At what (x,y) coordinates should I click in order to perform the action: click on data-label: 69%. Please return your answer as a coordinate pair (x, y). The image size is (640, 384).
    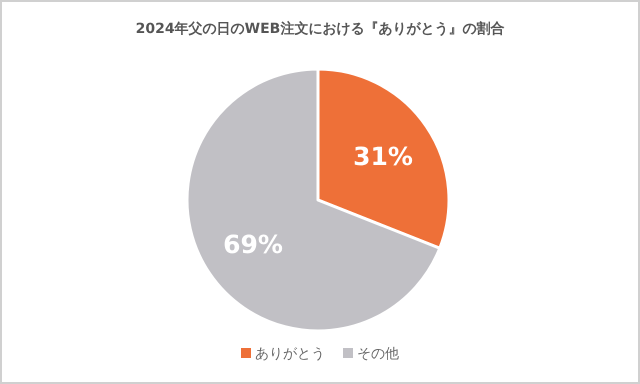
    Looking at the image, I should click on (253, 245).